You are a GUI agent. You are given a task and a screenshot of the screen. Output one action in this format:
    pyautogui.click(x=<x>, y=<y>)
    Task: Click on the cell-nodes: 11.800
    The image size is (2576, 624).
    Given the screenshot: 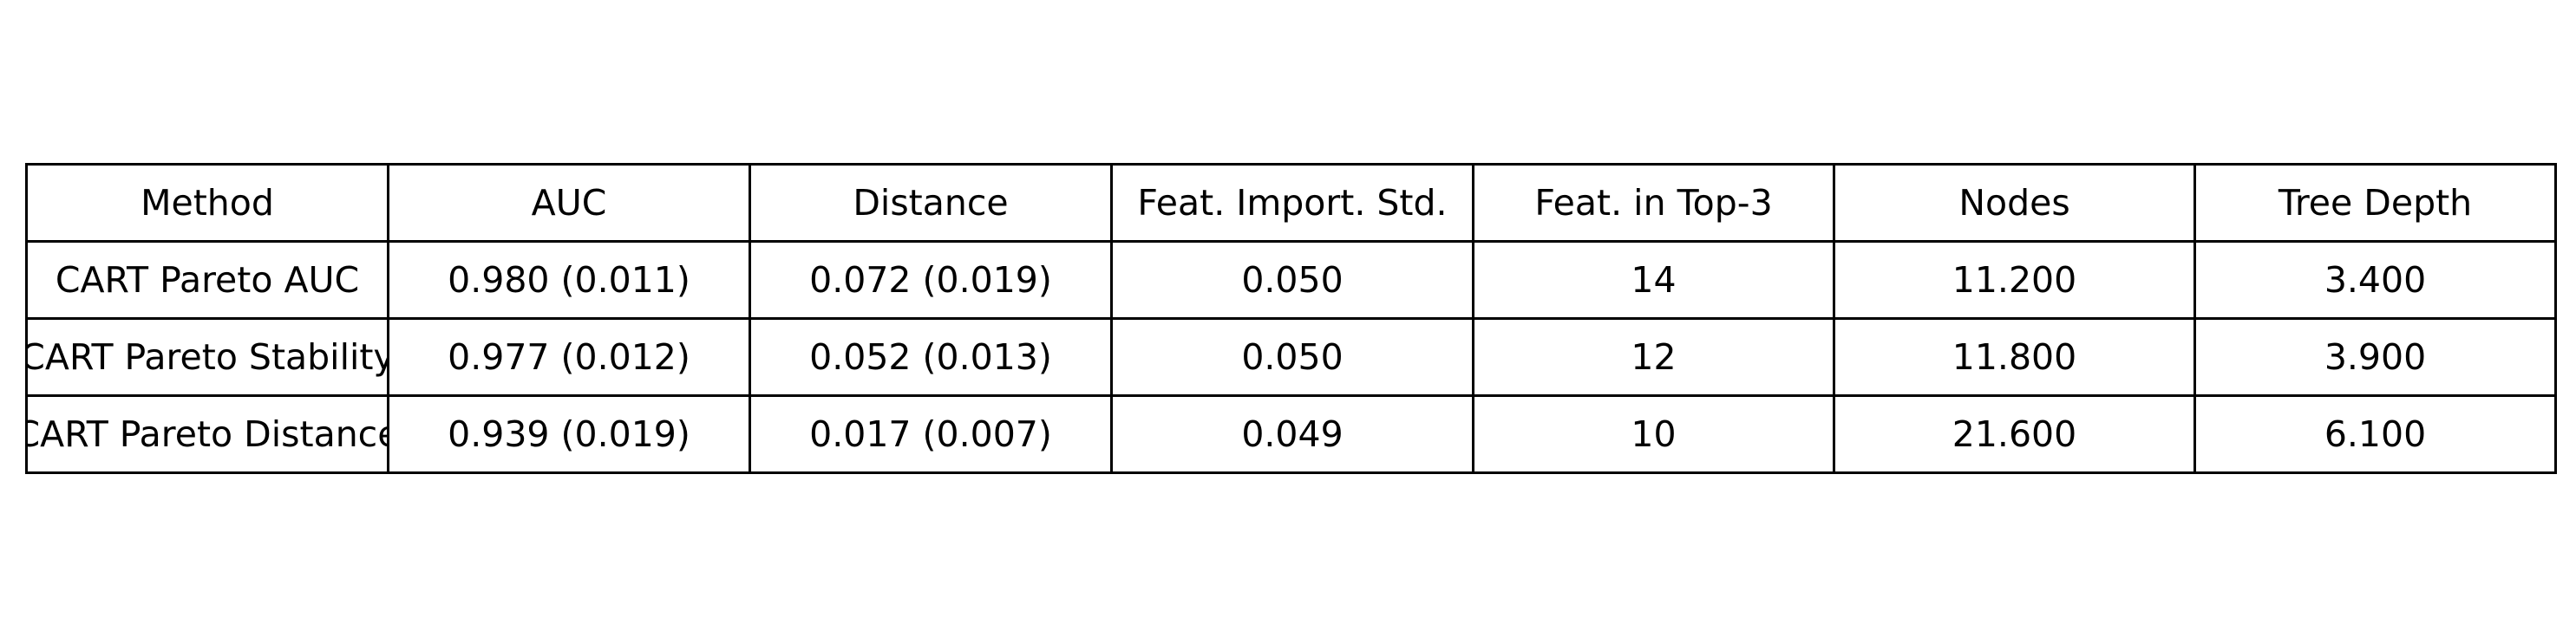 What is the action you would take?
    pyautogui.click(x=2014, y=357)
    